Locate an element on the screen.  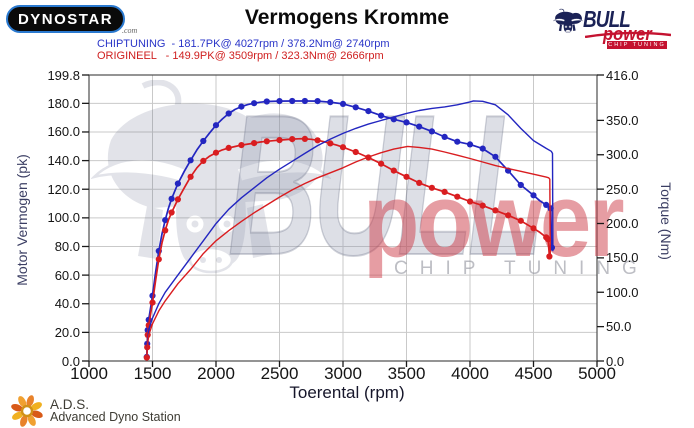
y-right-tick-label: 100.0 is located at coordinates (622, 292).